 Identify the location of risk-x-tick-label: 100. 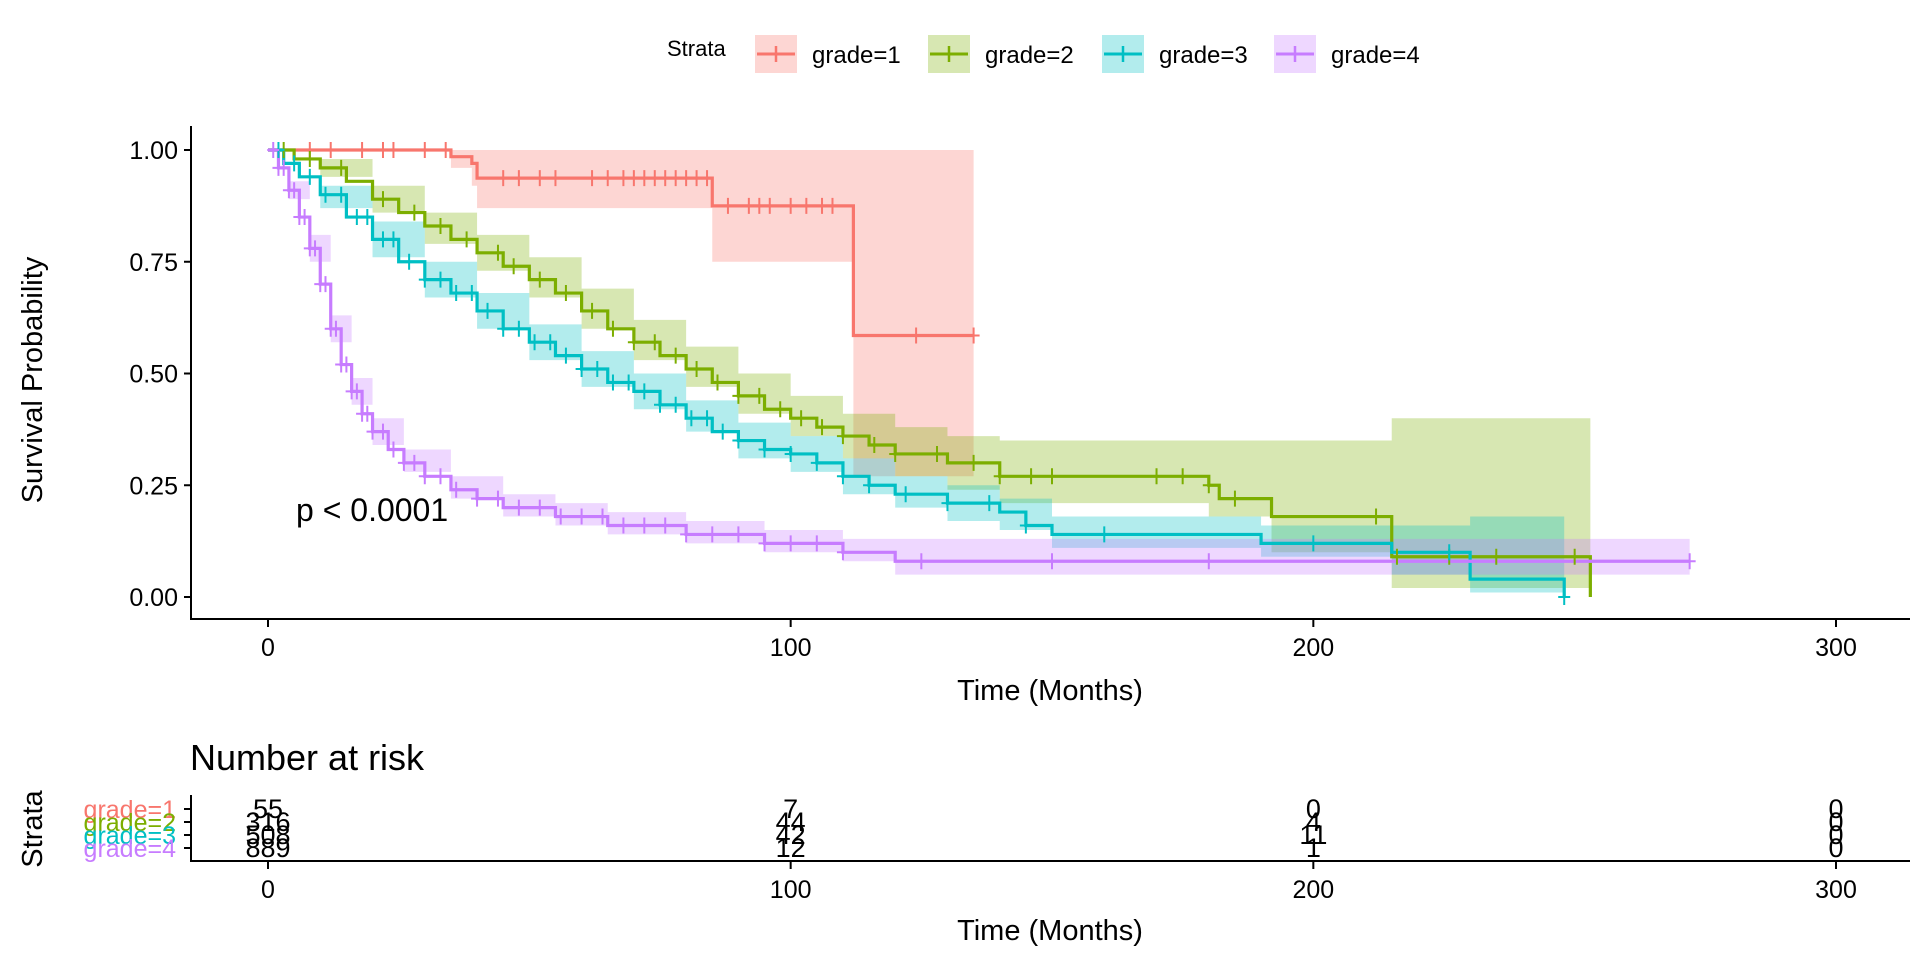
(791, 890).